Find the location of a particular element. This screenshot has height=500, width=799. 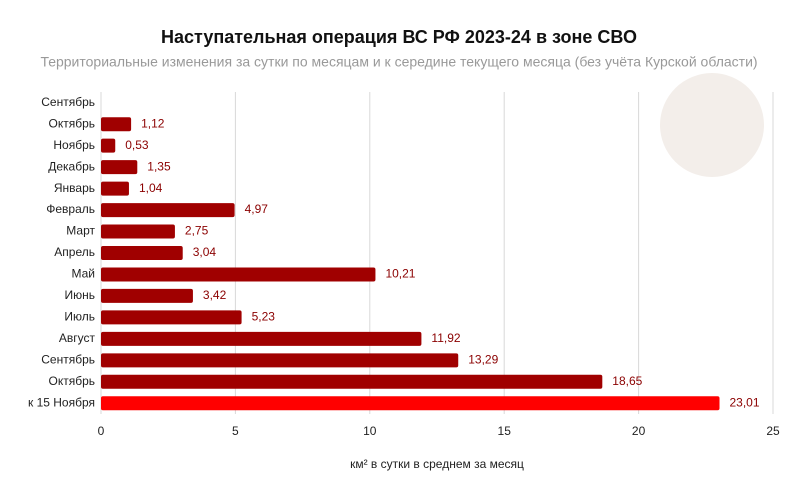

value-label: 11,92 is located at coordinates (445, 338).